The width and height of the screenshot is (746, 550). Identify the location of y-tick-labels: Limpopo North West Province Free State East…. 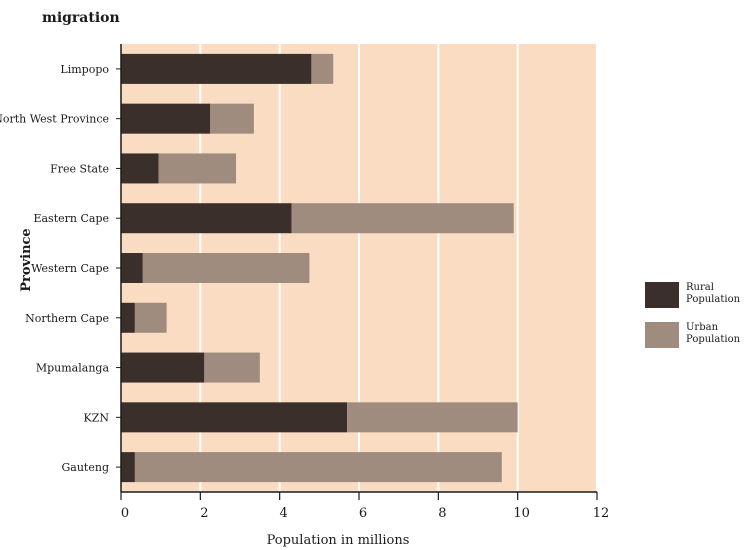
(60, 268).